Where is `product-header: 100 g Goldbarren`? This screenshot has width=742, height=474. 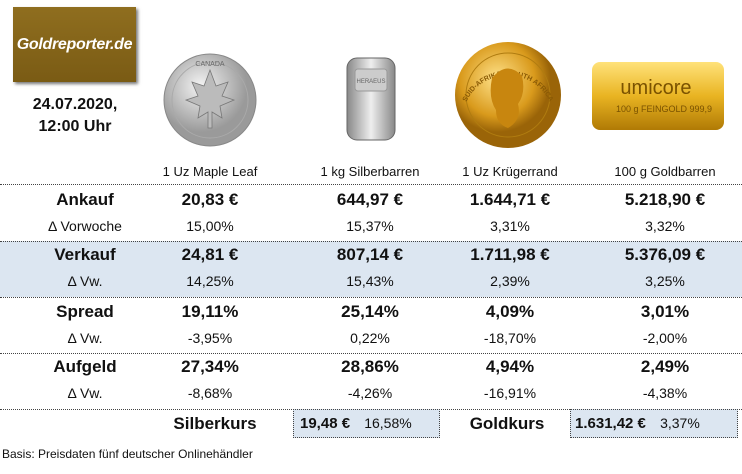 product-header: 100 g Goldbarren is located at coordinates (665, 171).